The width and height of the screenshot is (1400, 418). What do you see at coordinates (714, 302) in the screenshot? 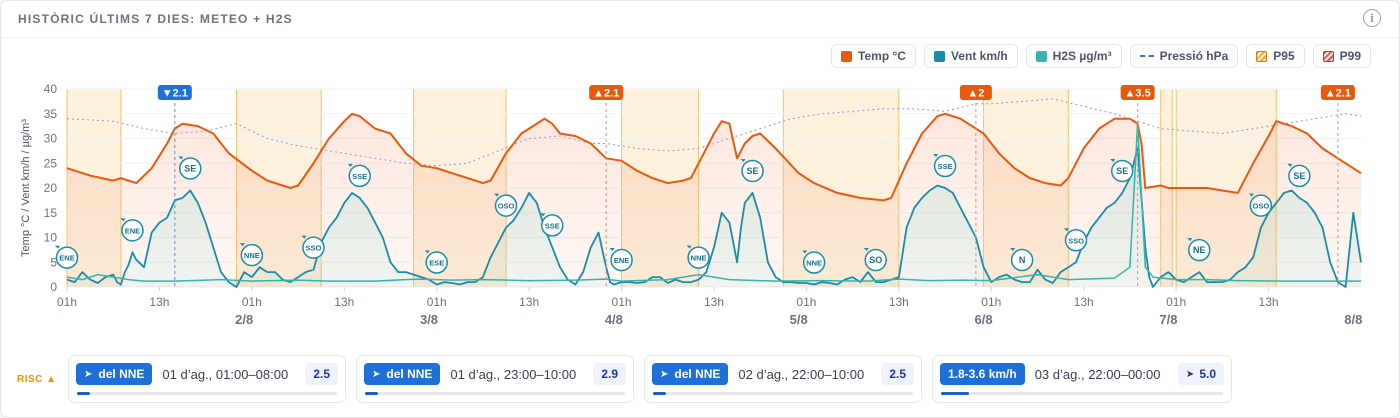
I see `hour-tick-label: 13h` at bounding box center [714, 302].